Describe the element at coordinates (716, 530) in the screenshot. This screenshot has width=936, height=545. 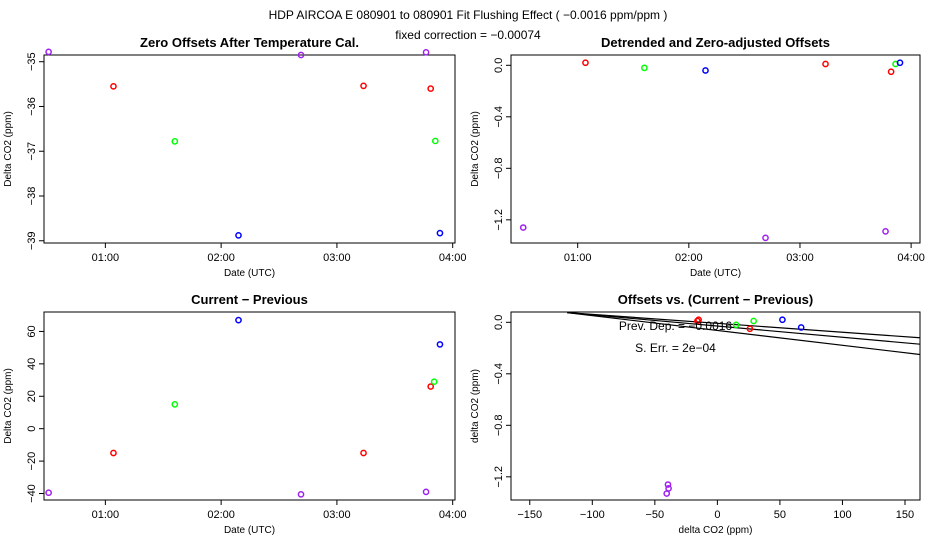
I see `x-axis-label: delta CO2 (ppm)` at that location.